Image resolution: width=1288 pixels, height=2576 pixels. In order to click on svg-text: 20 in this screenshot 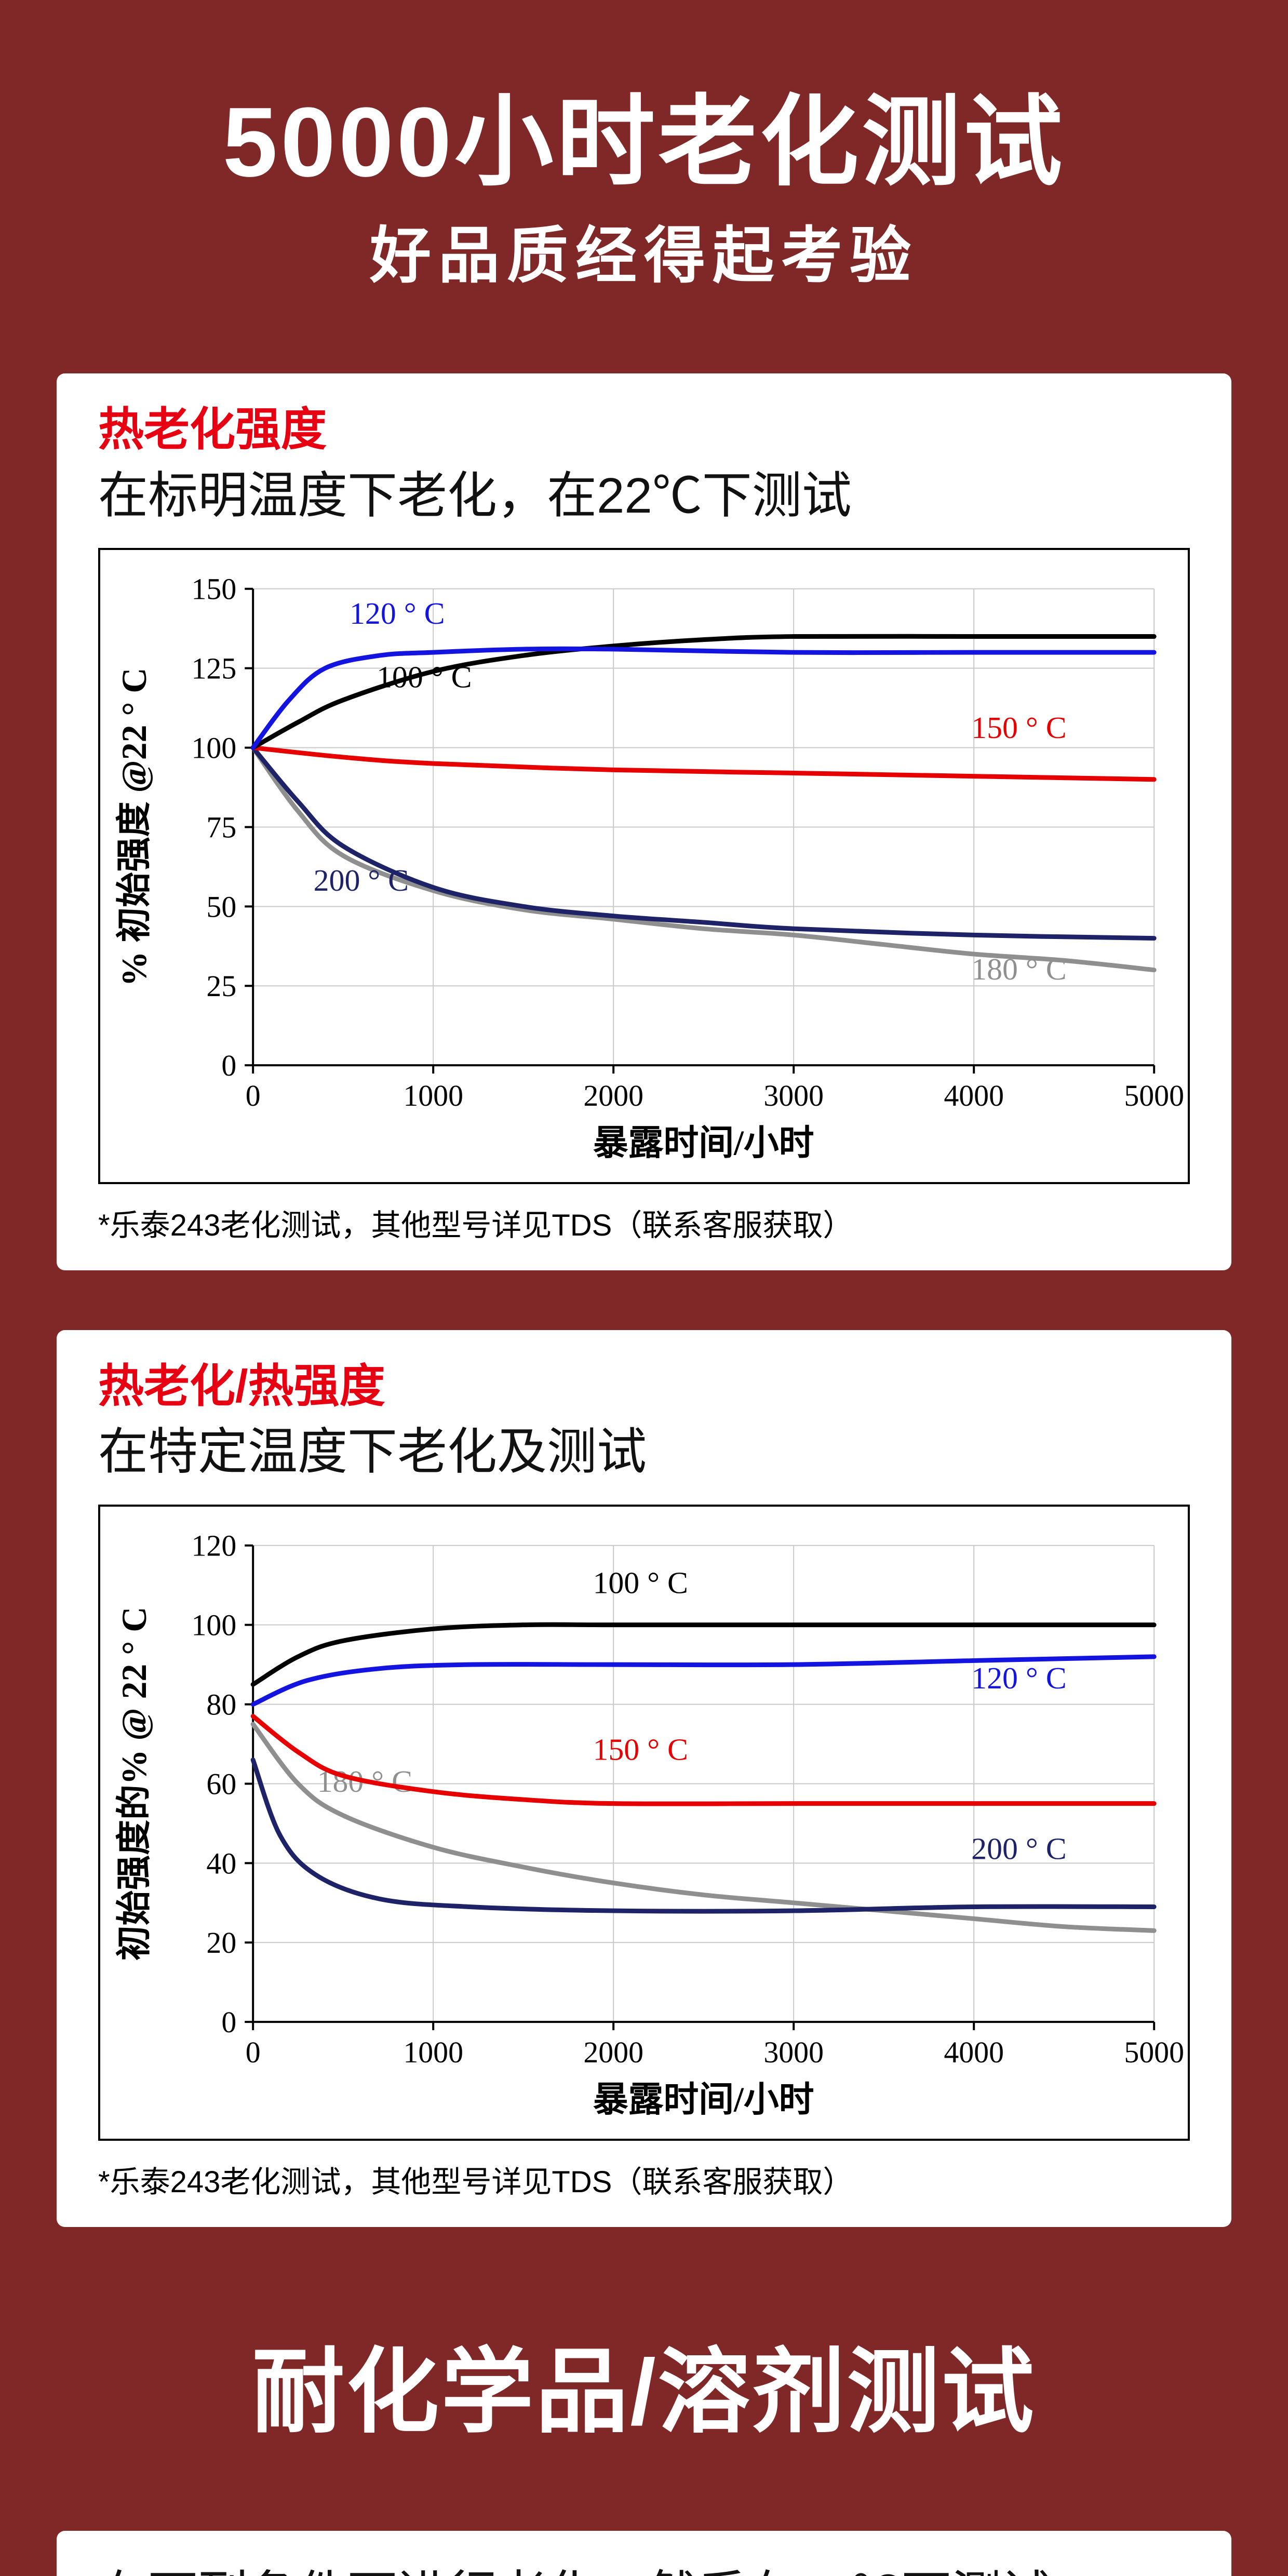, I will do `click(221, 1943)`.